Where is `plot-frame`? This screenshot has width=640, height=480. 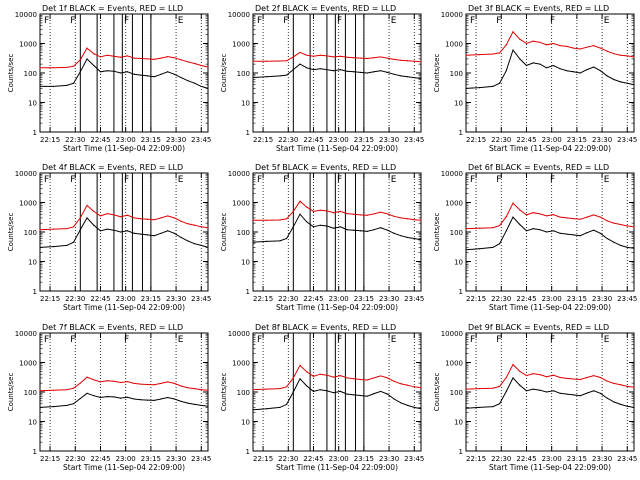 plot-frame is located at coordinates (124, 392).